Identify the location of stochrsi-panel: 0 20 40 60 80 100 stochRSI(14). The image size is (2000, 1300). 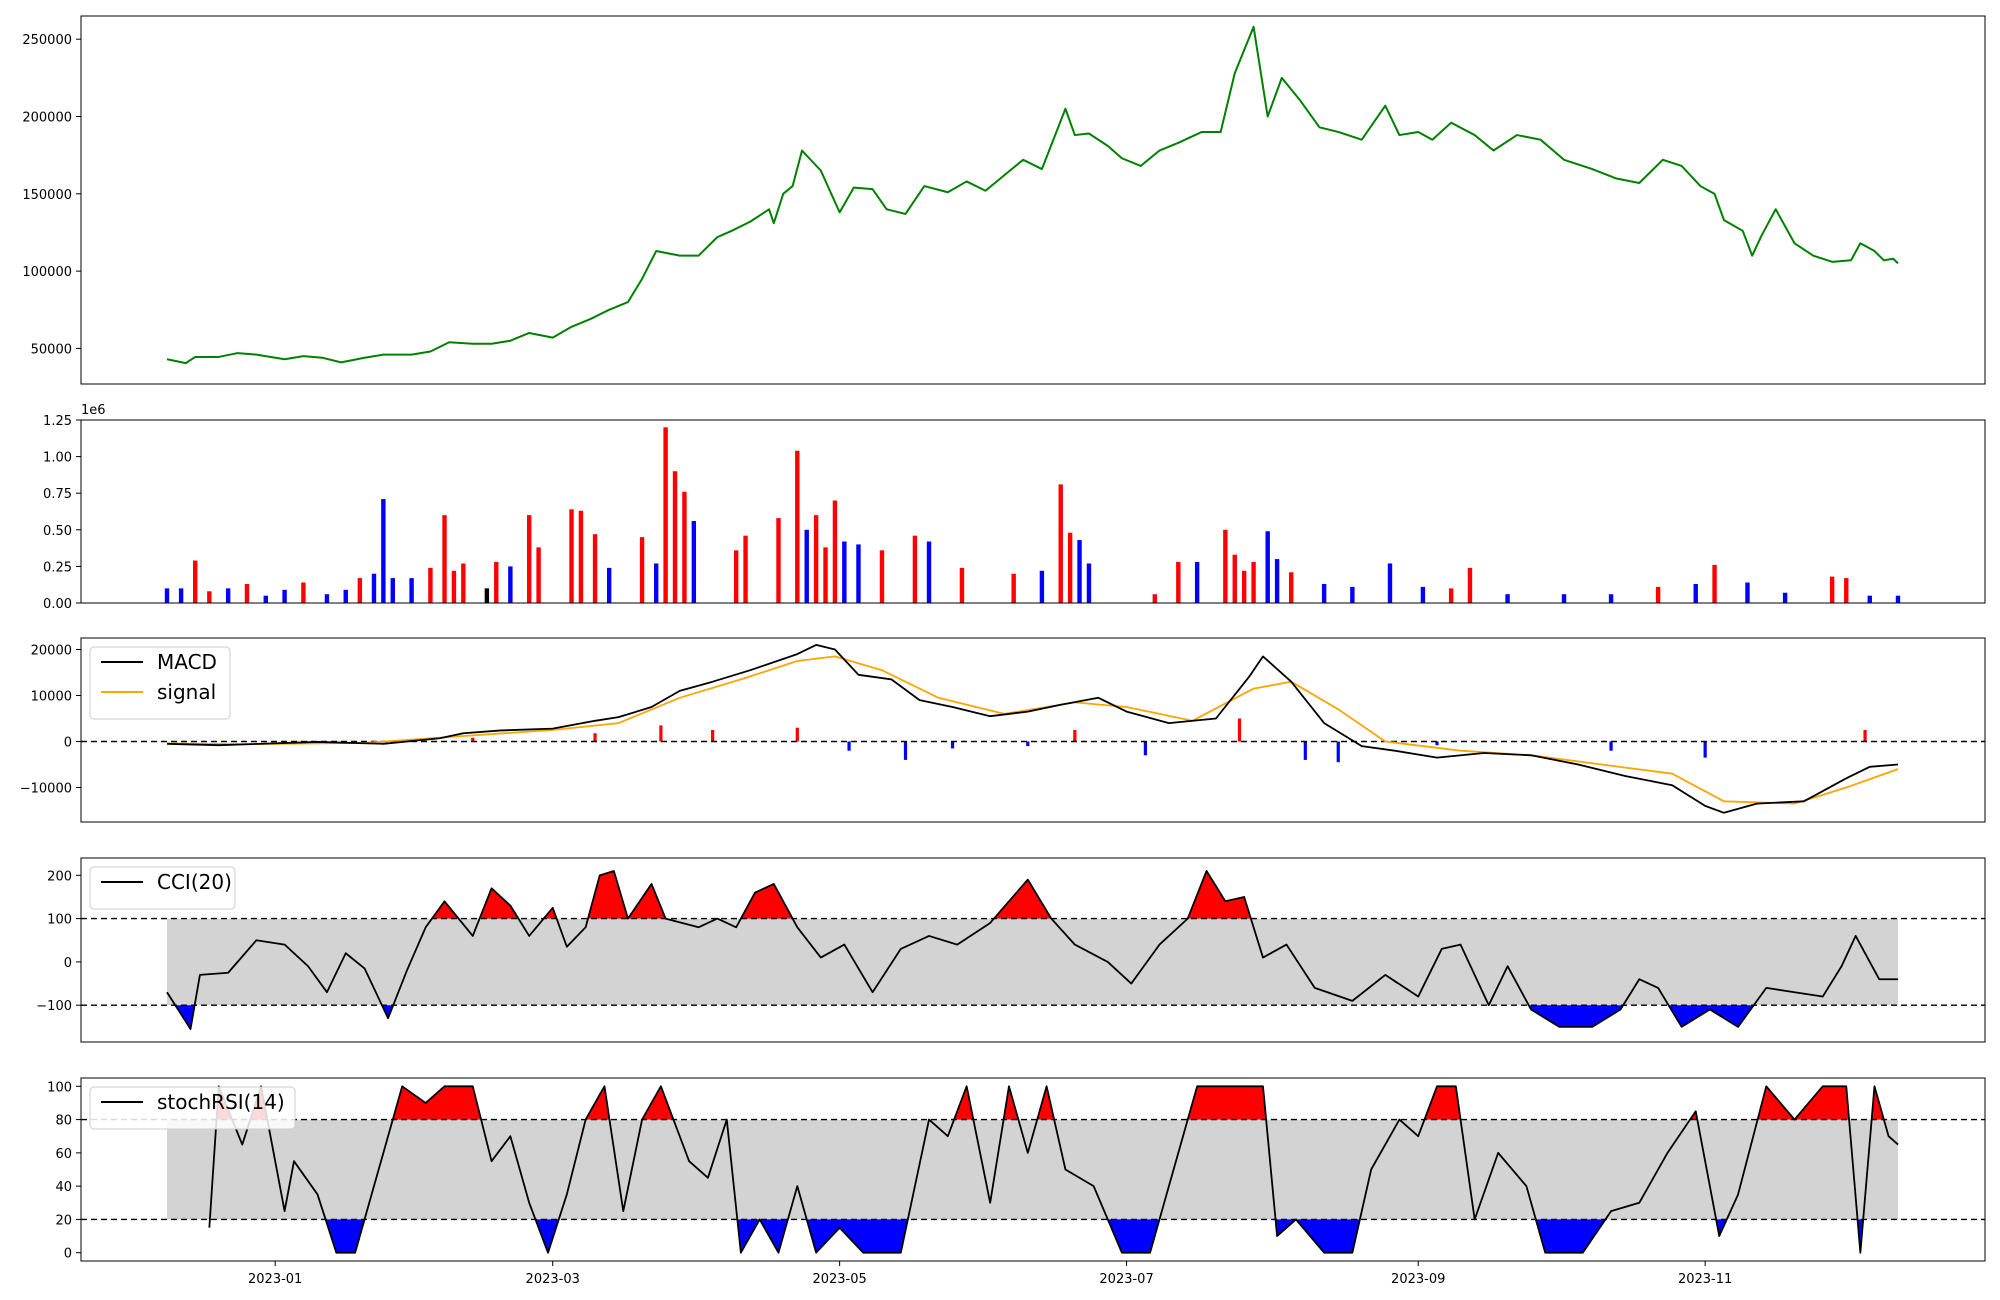
(1016, 1169).